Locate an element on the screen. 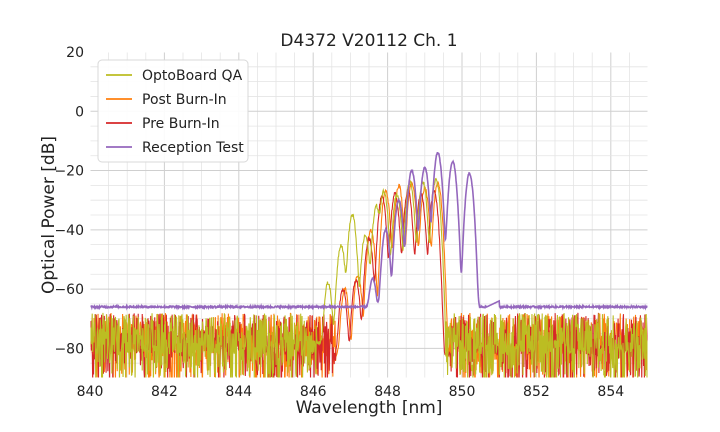 This screenshot has height=432, width=720. x-tick-label: 846 is located at coordinates (313, 392).